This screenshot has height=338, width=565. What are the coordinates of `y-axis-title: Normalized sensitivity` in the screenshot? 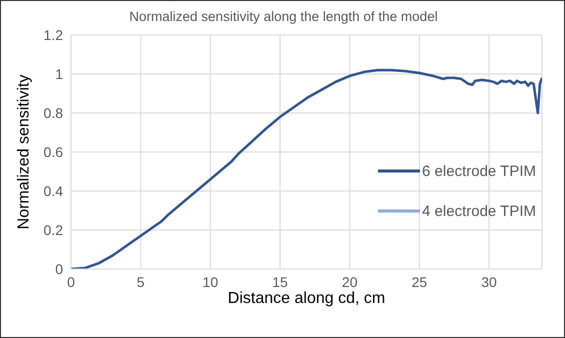 It's located at (24, 152).